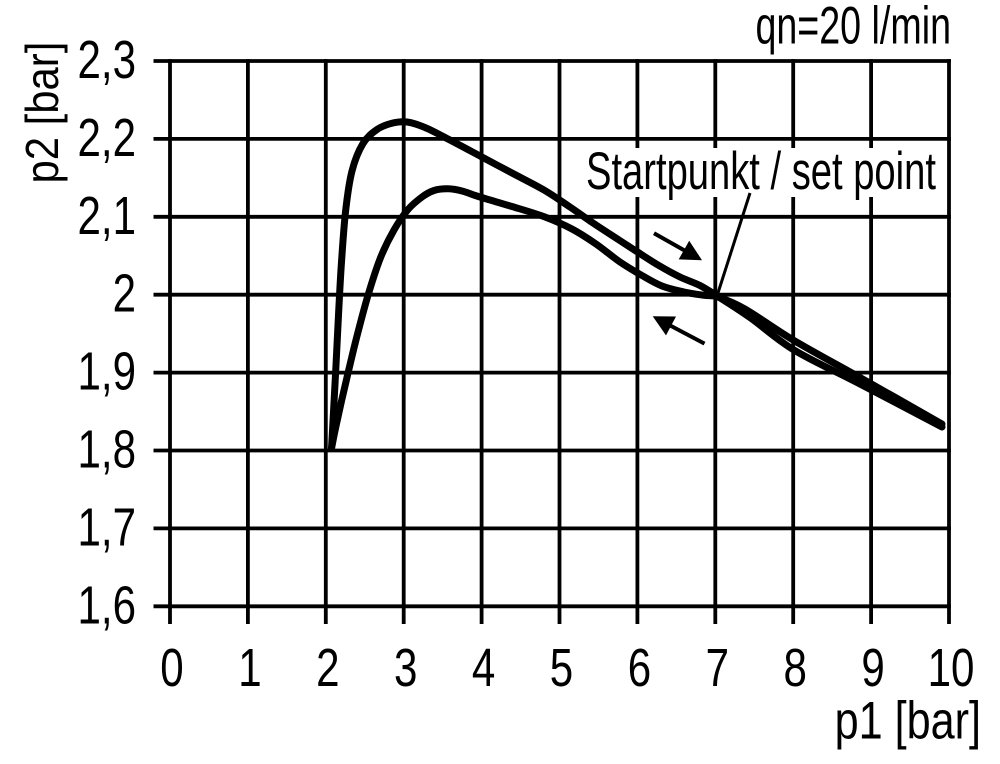 The image size is (1000, 764). I want to click on svg-text: p2 [bar], so click(43, 113).